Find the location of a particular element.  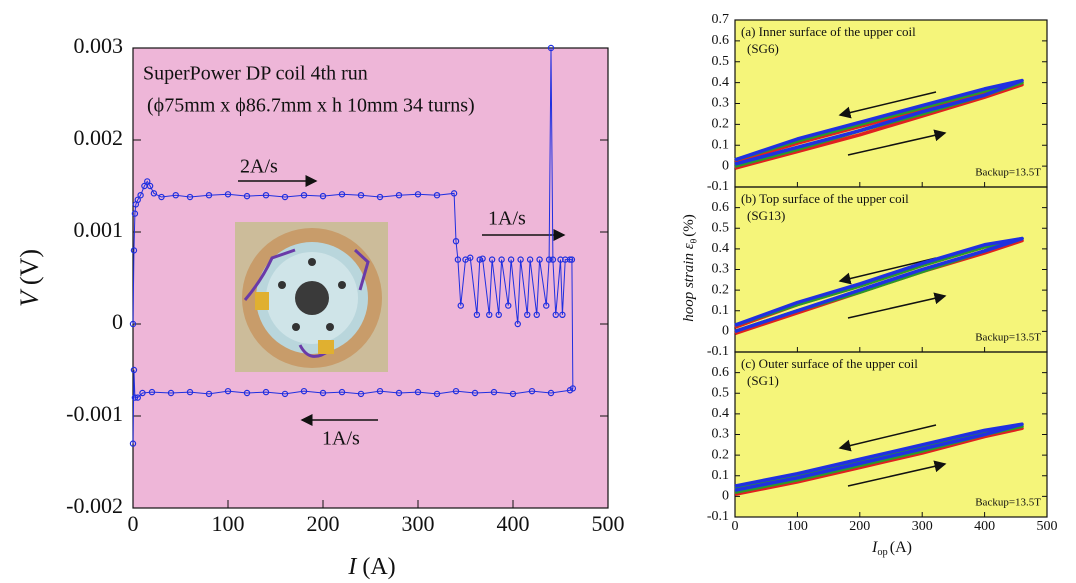

axis-label-symbol: hoop strain ε is located at coordinates (689, 282).